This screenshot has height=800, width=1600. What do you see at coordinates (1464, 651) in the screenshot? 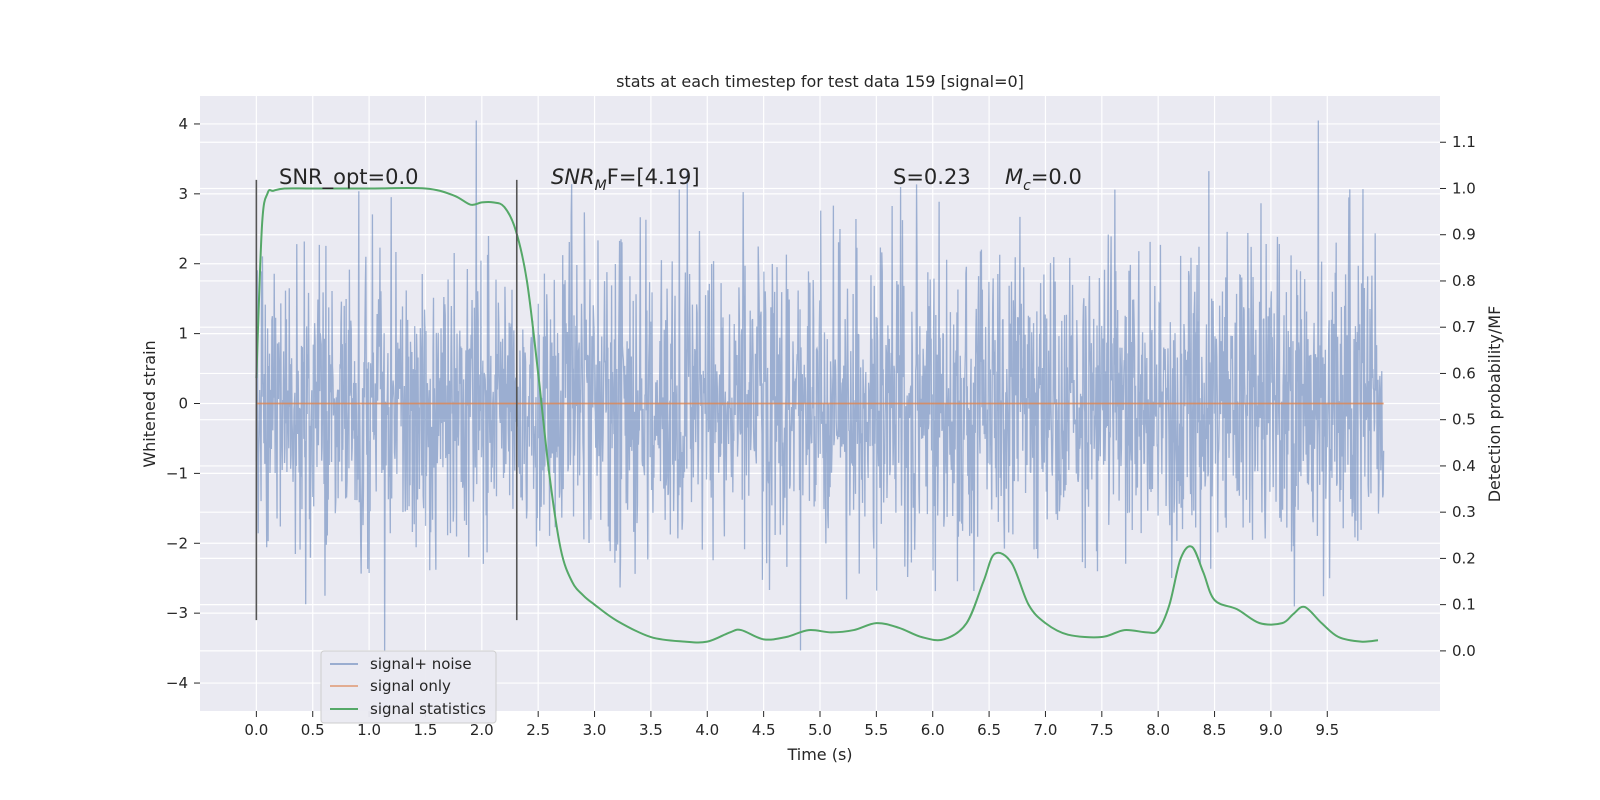
I see `y-right-tick-label: 0.0` at bounding box center [1464, 651].